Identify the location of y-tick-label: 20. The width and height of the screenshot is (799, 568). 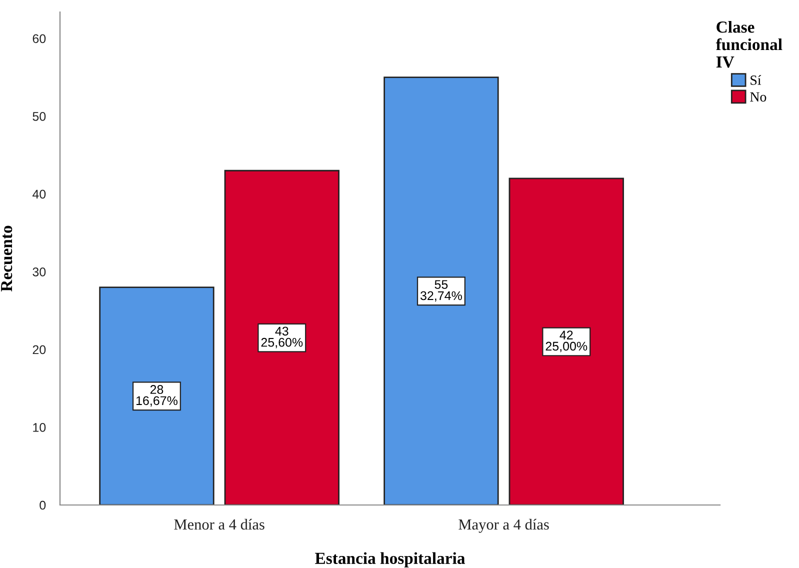
(39, 349).